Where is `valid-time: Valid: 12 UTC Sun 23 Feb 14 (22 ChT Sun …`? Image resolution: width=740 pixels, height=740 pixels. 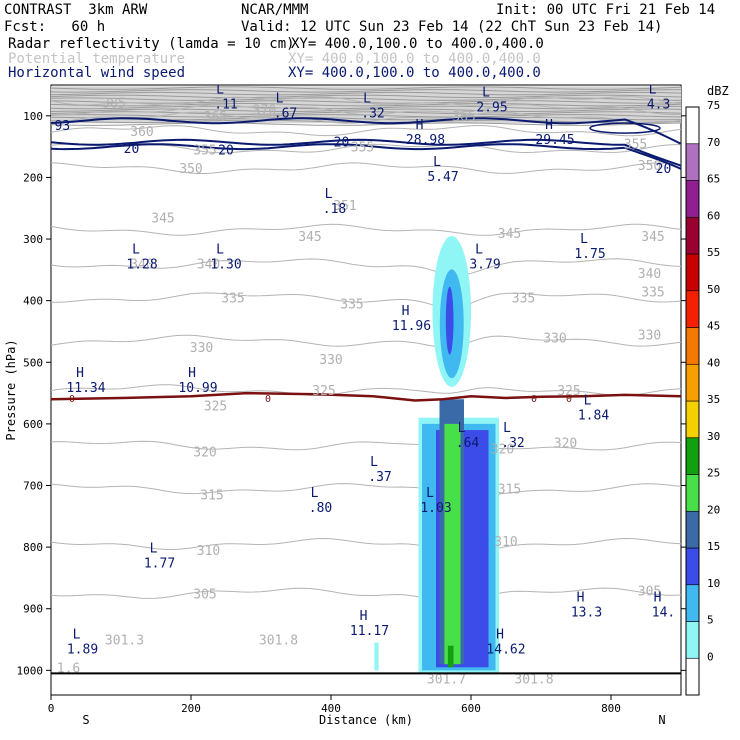
valid-time: Valid: 12 UTC Sun 23 Feb 14 (22 ChT Sun … is located at coordinates (452, 27).